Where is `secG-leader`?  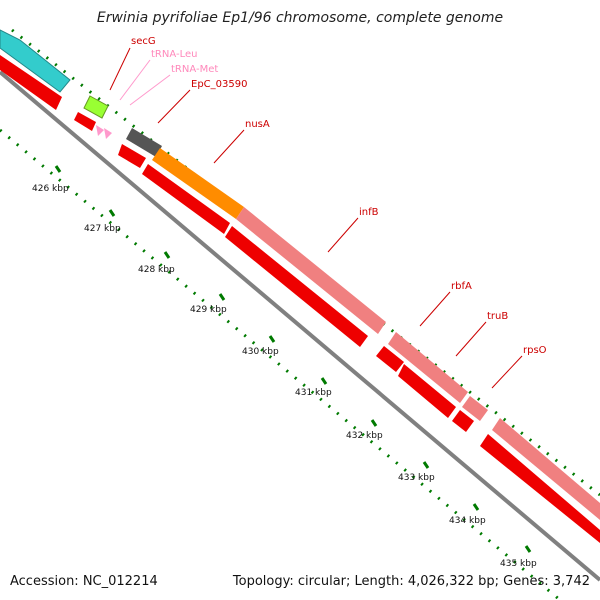
secG-leader is located at coordinates (120, 69).